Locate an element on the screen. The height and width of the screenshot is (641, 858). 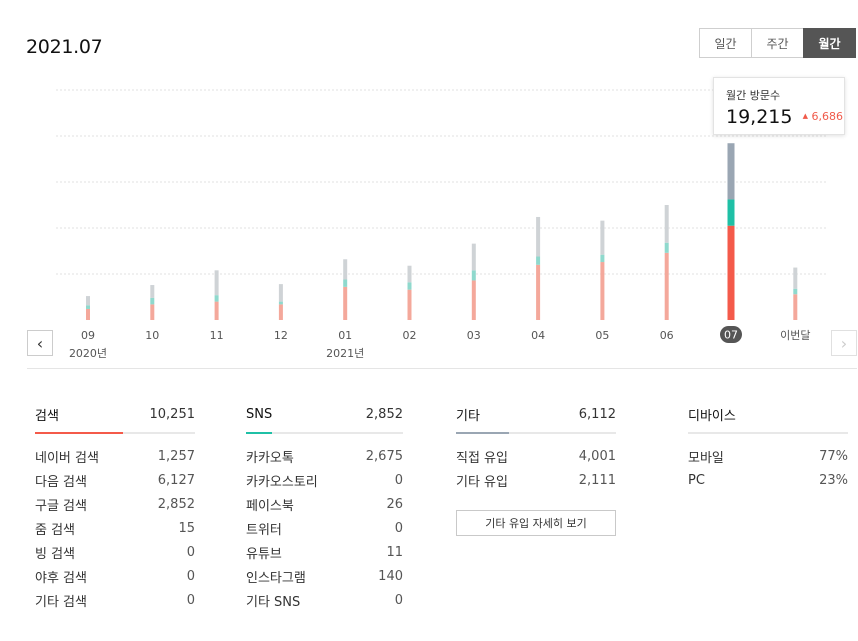
tick-label-12: 12 is located at coordinates (281, 335).